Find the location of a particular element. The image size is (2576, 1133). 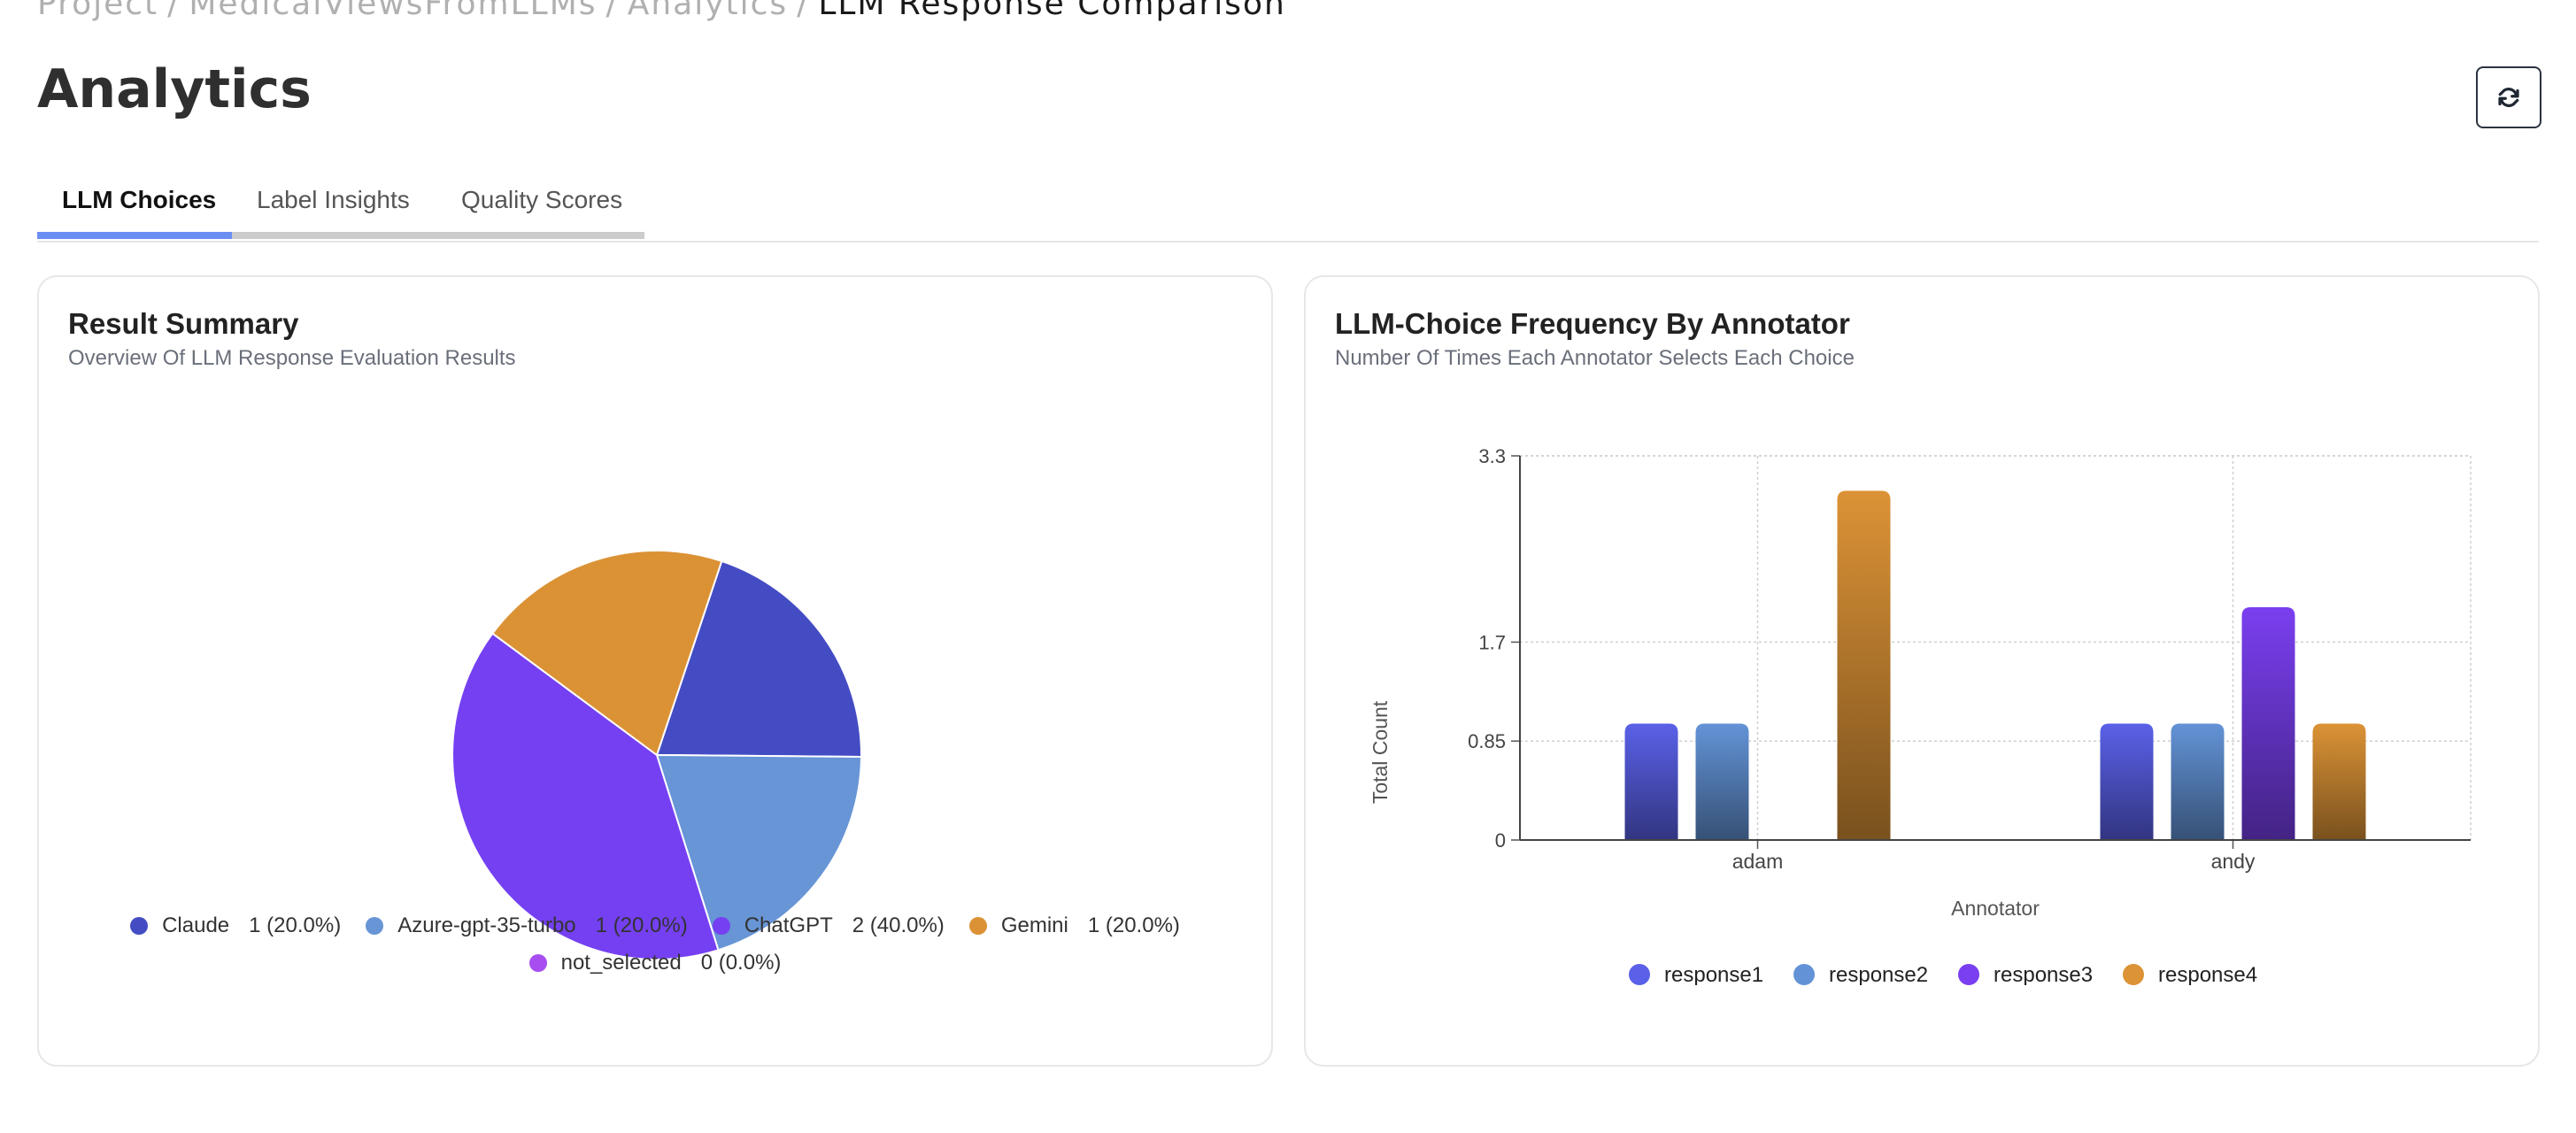

legend-label: Claude is located at coordinates (196, 925).